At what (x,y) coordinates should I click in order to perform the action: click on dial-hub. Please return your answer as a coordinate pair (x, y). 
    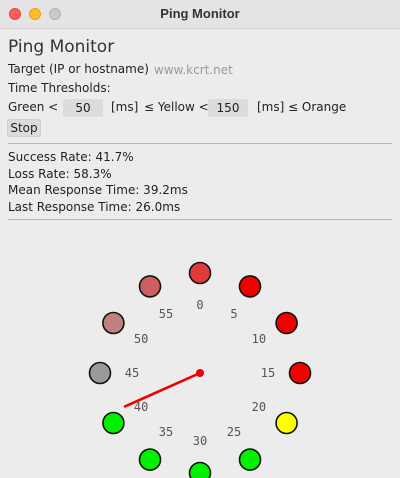
    Looking at the image, I should click on (200, 373).